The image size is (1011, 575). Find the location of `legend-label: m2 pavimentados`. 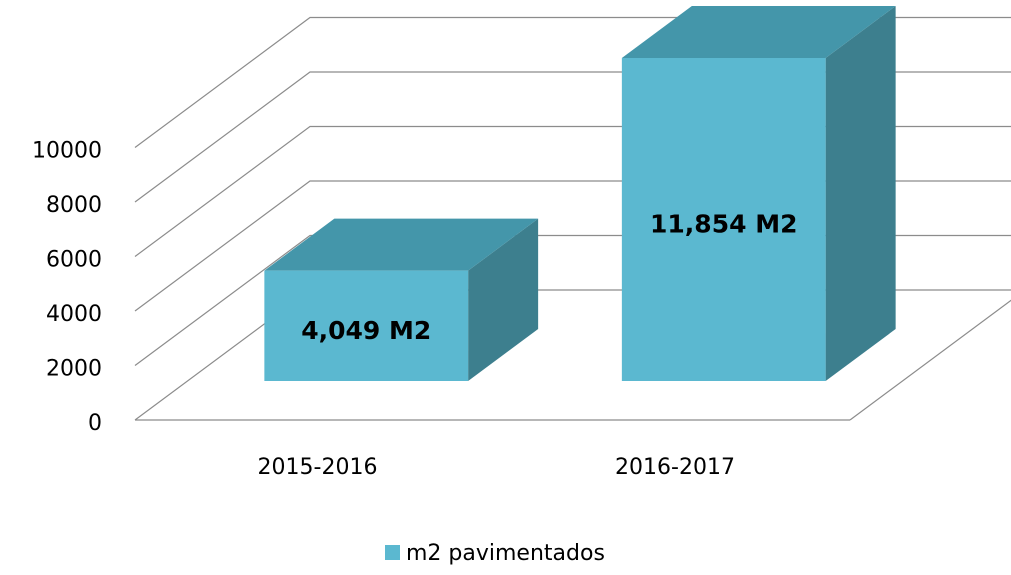

legend-label: m2 pavimentados is located at coordinates (505, 553).